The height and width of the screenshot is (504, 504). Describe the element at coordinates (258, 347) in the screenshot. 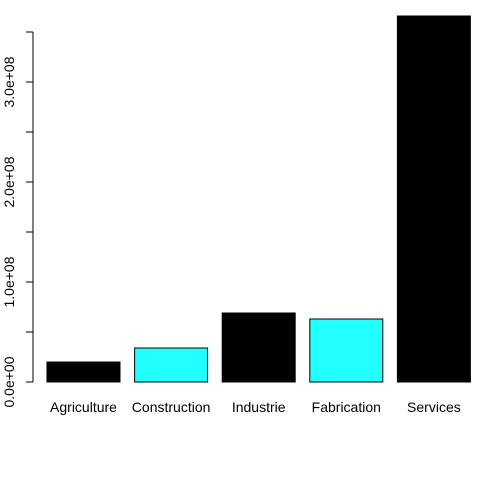

I see `bar-industrie` at that location.